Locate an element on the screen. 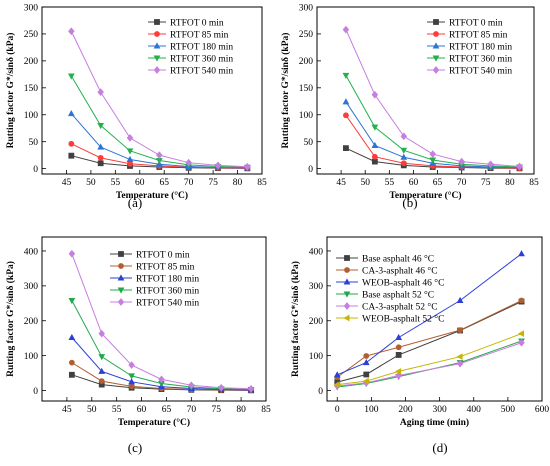  x-tick-label: 100 is located at coordinates (371, 410).